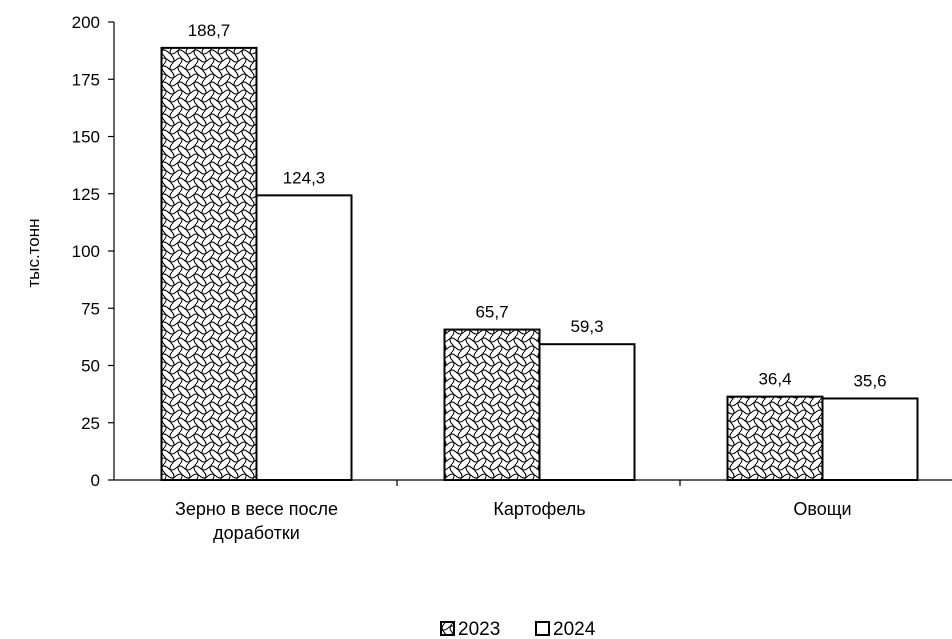  What do you see at coordinates (869, 380) in the screenshot?
I see `bar-value-label: 35,6` at bounding box center [869, 380].